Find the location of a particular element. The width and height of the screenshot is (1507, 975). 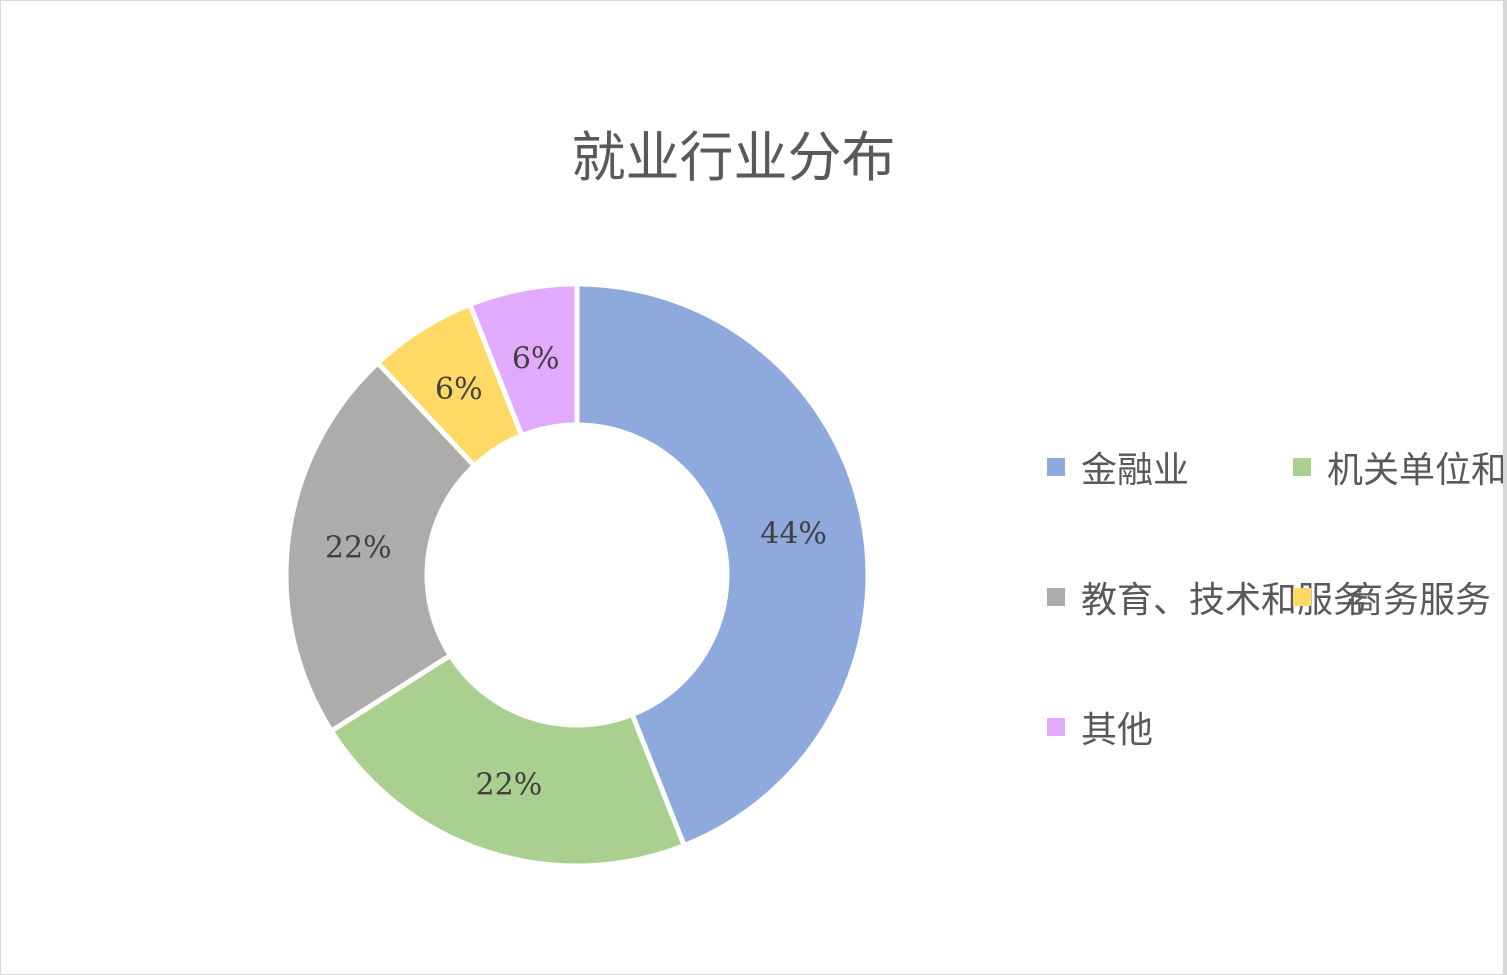

legend-item-other: 其他 is located at coordinates (1100, 727).